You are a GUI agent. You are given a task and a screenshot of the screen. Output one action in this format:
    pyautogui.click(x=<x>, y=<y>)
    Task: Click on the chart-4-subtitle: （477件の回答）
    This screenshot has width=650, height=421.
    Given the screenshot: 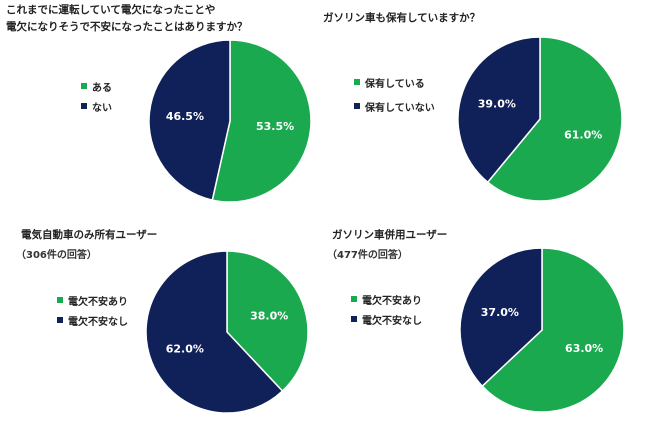 What is the action you would take?
    pyautogui.click(x=367, y=255)
    